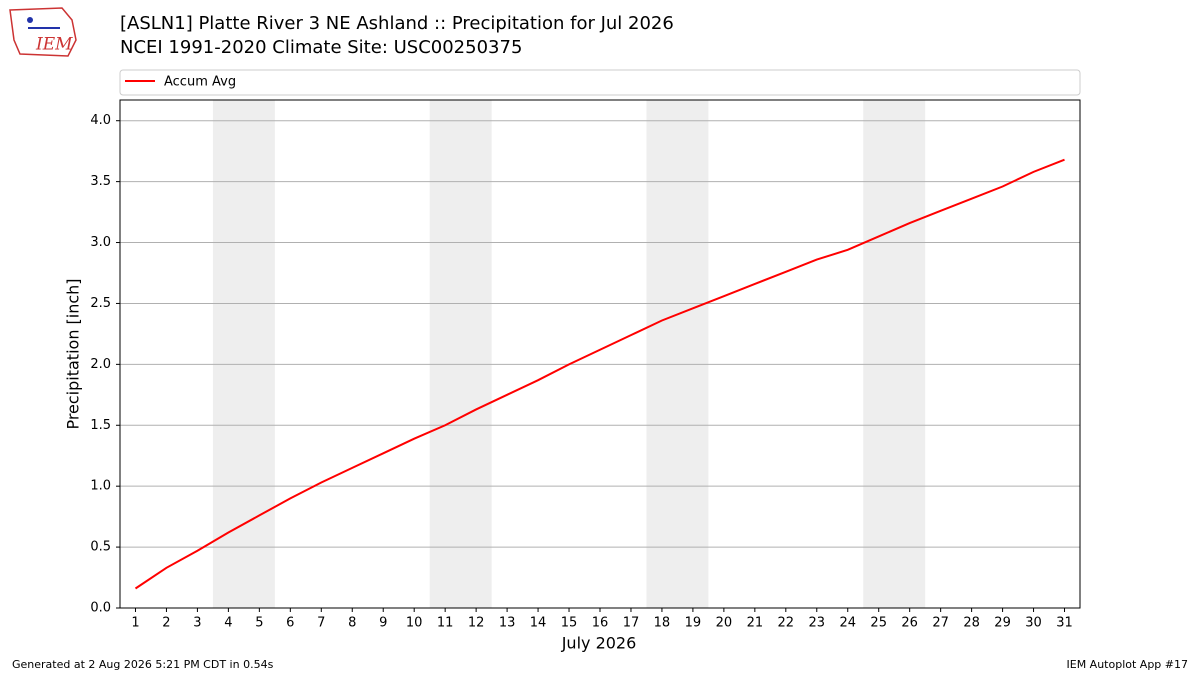 This screenshot has height=675, width=1200. What do you see at coordinates (1033, 623) in the screenshot?
I see `x-tick-label: 30` at bounding box center [1033, 623].